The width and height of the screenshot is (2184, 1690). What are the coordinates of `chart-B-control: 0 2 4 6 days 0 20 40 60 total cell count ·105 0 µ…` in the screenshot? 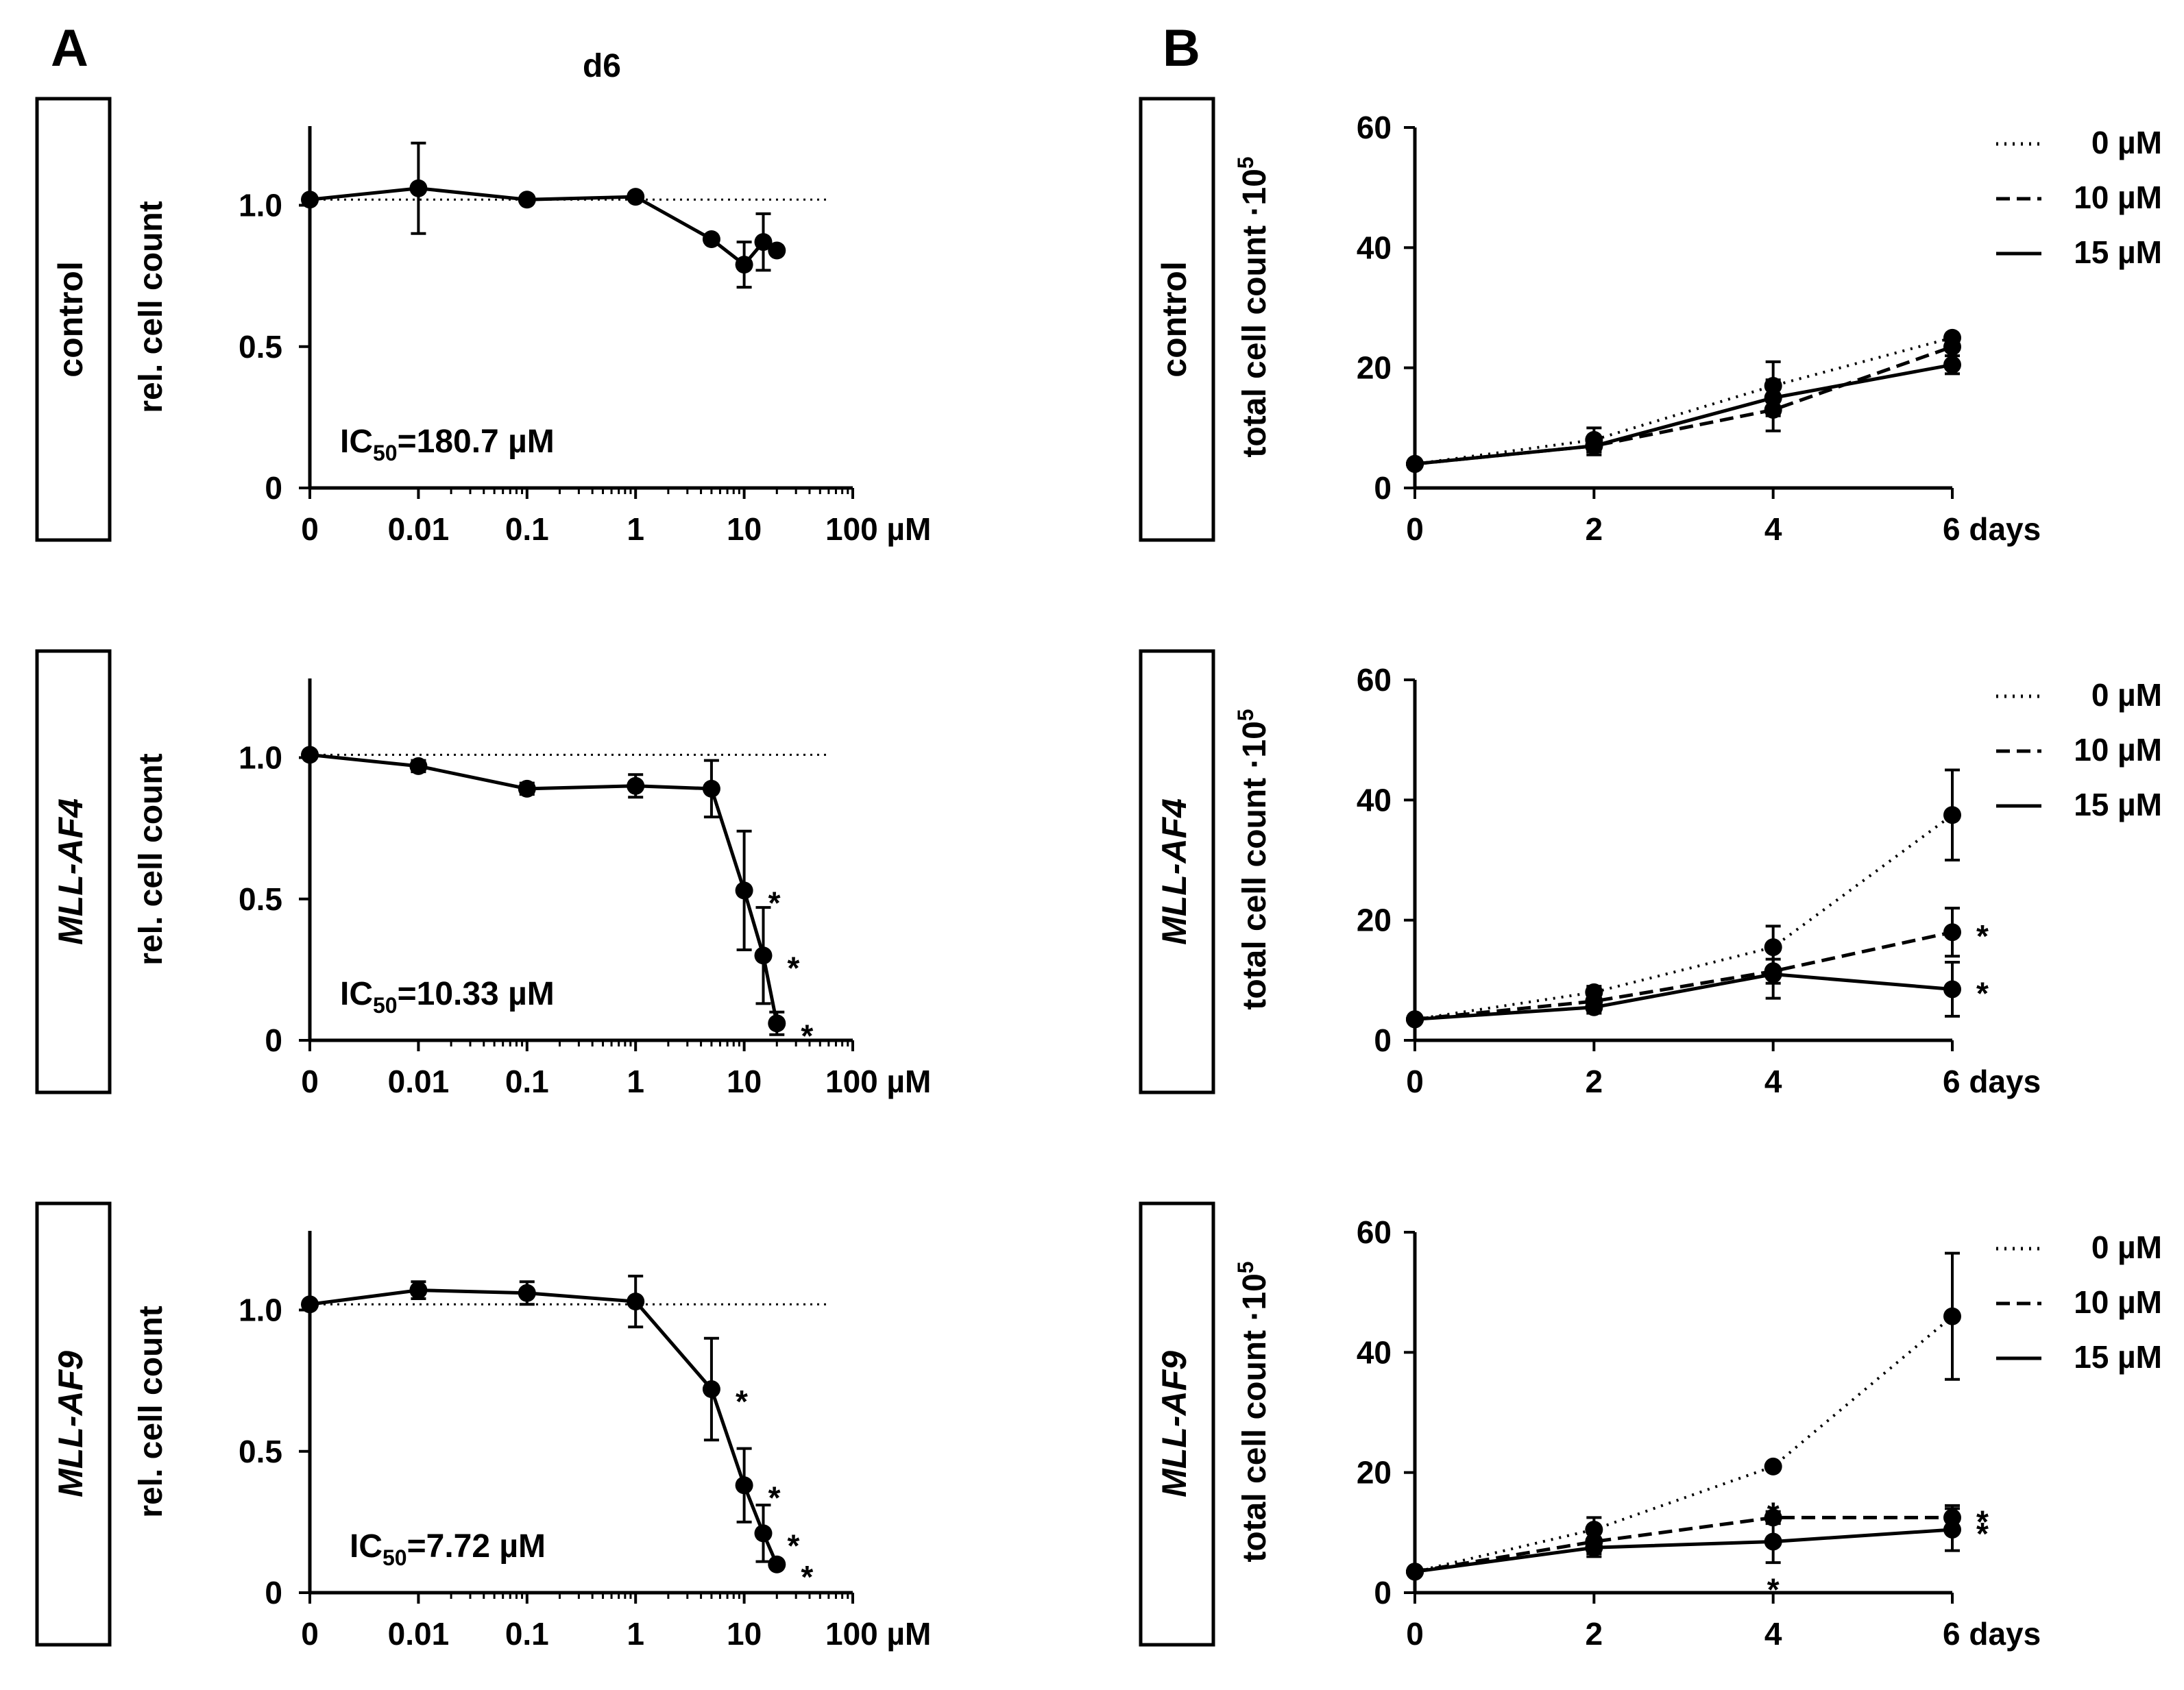 It's located at (1697, 328).